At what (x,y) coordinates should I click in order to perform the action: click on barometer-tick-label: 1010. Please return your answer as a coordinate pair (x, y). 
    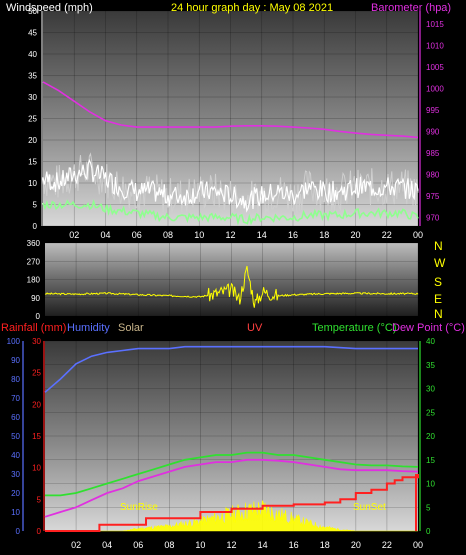
    Looking at the image, I should click on (435, 45).